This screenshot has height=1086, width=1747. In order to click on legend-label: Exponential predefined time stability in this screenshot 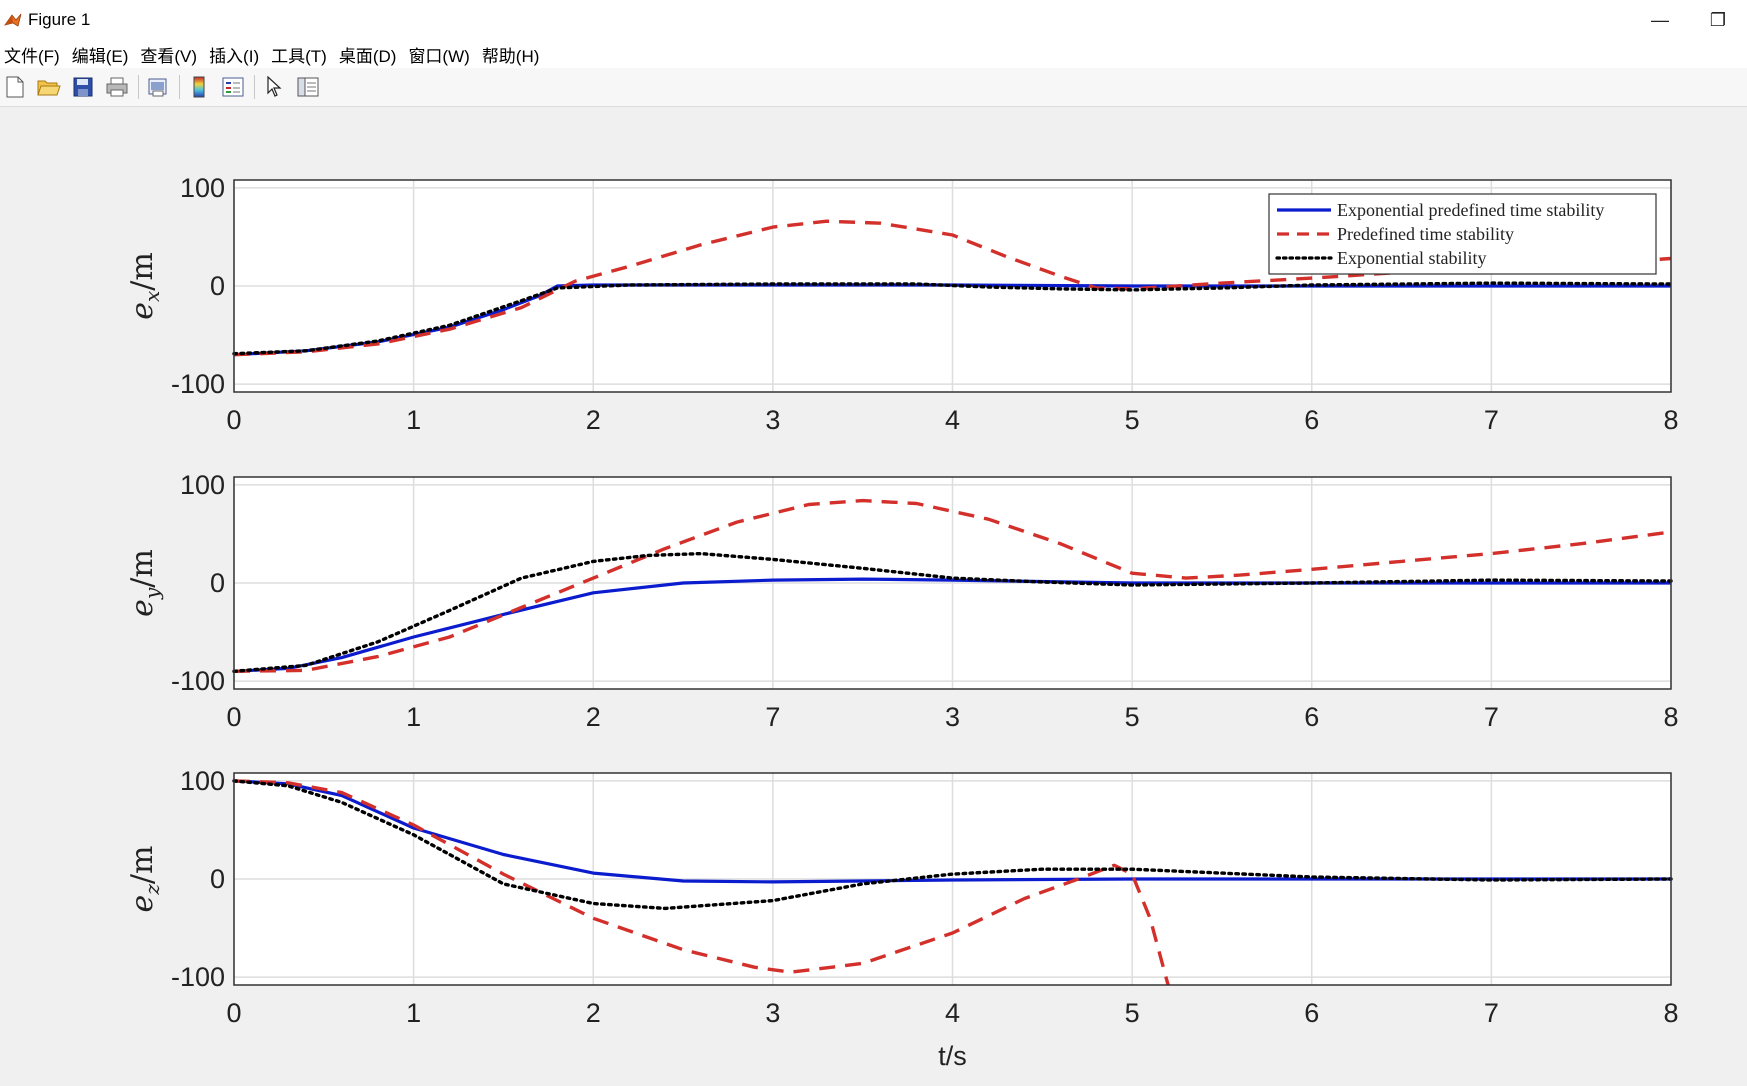, I will do `click(1470, 210)`.